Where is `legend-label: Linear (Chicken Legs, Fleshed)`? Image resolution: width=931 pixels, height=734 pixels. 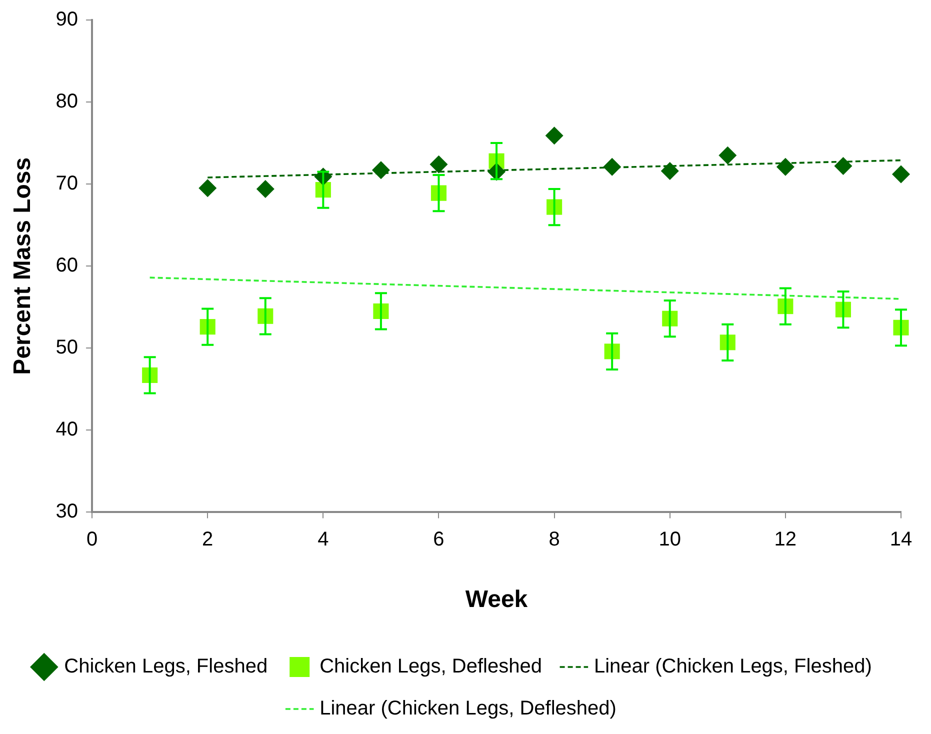
legend-label: Linear (Chicken Legs, Fleshed) is located at coordinates (733, 667).